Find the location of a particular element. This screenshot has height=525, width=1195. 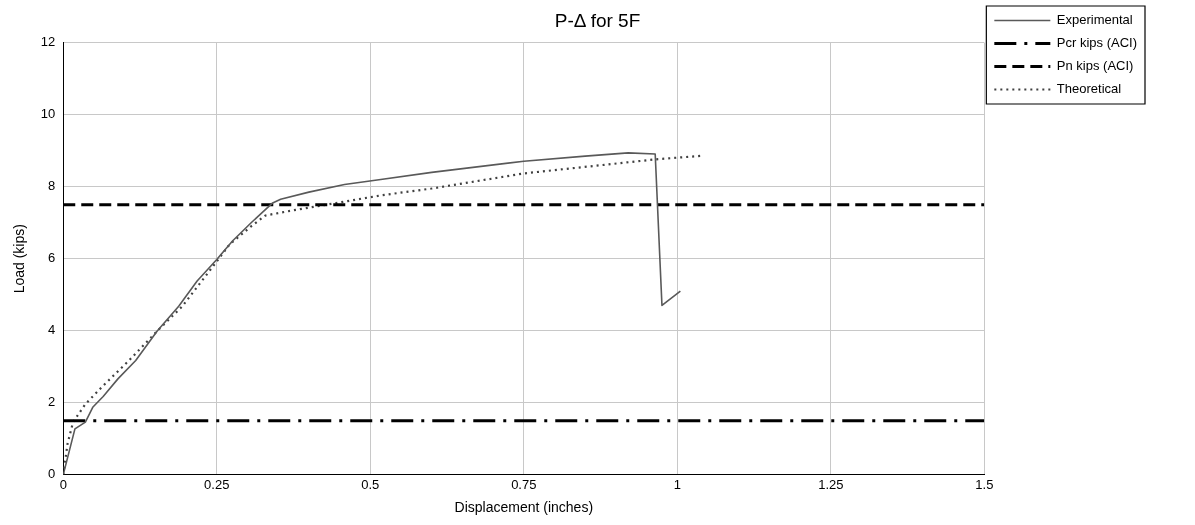

x-tick-label: 0.25 is located at coordinates (217, 484).